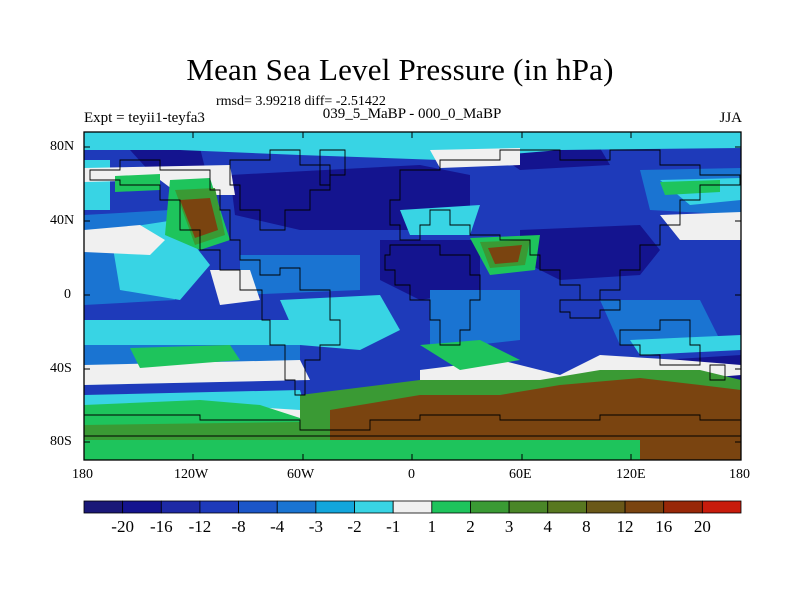 This screenshot has height=600, width=800. Describe the element at coordinates (62, 146) in the screenshot. I see `lat-tick-label: 80N` at that location.